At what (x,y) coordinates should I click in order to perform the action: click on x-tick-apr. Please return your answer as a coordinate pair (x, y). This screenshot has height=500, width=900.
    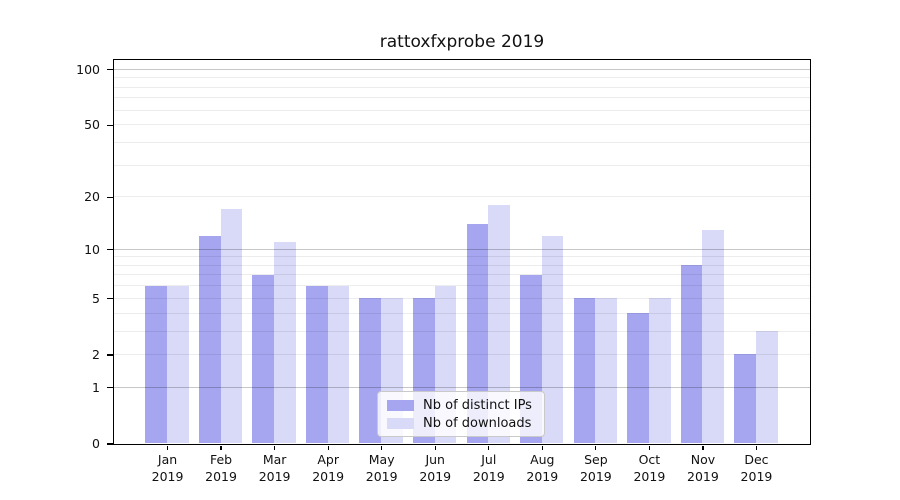
    Looking at the image, I should click on (328, 447).